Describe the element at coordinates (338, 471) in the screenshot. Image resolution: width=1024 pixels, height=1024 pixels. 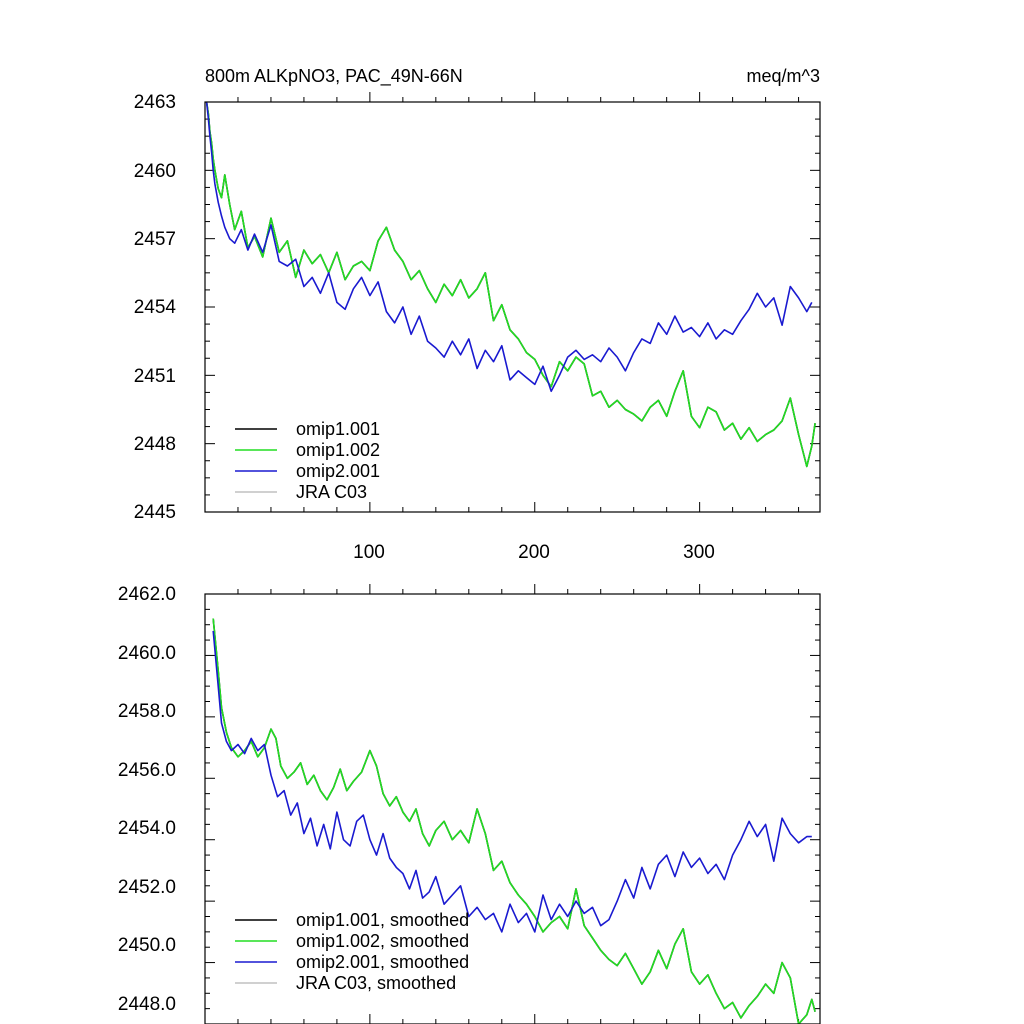
I see `legend-label: omip2.001` at that location.